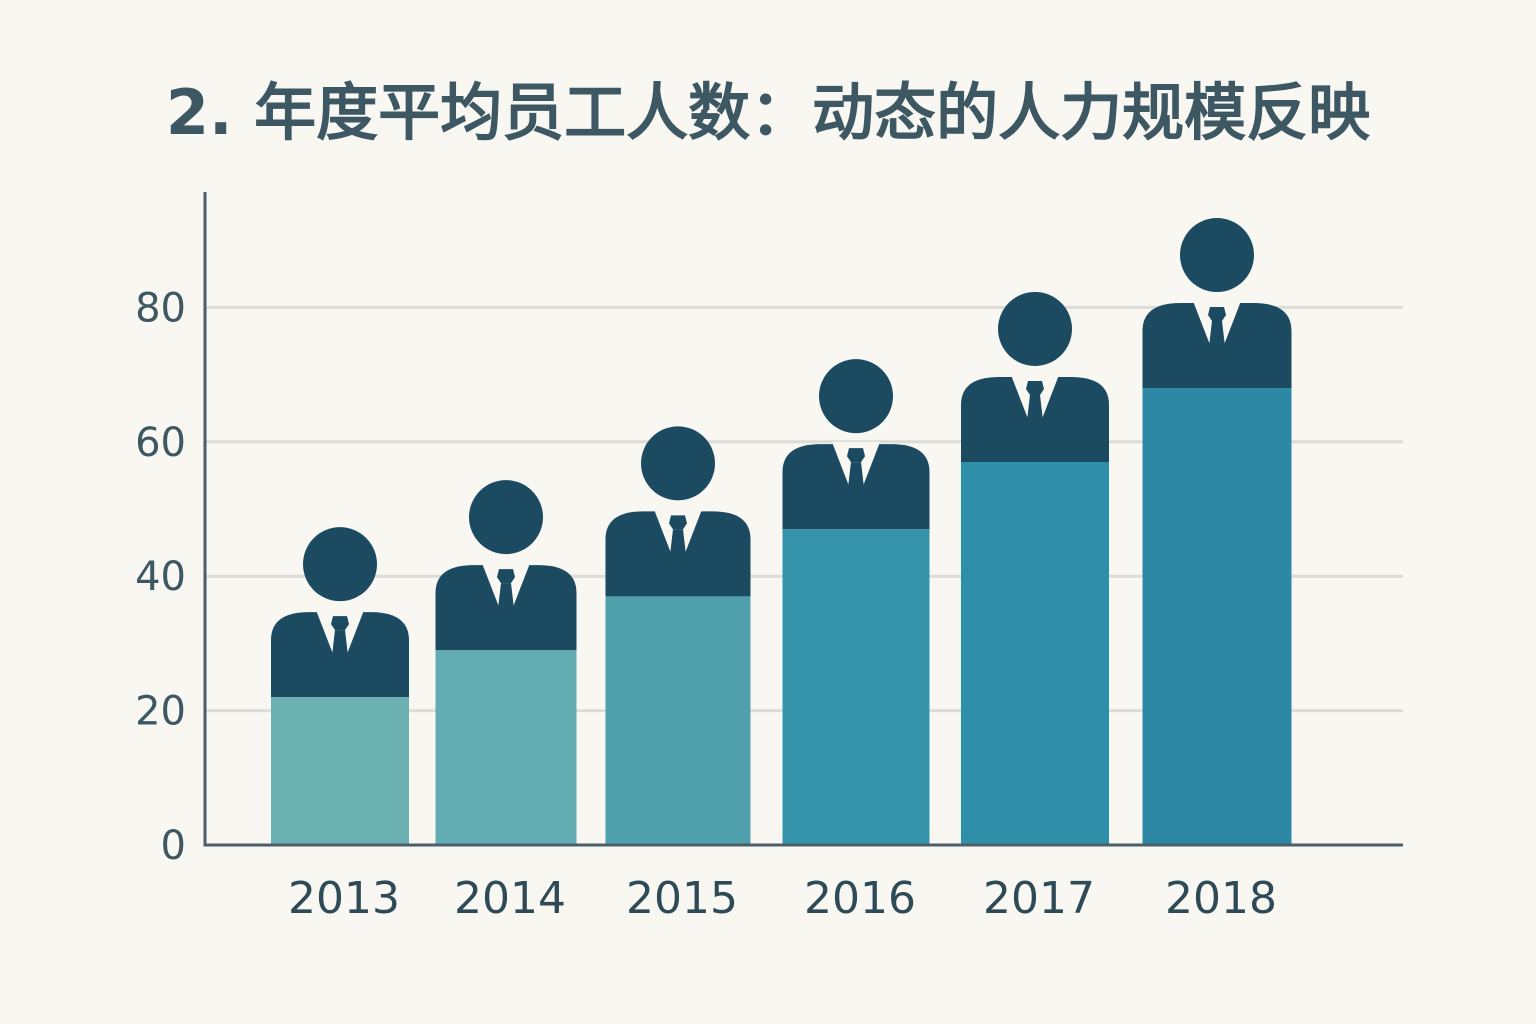 The height and width of the screenshot is (1024, 1536). Describe the element at coordinates (160, 712) in the screenshot. I see `y-tick-label-20: 20` at that location.